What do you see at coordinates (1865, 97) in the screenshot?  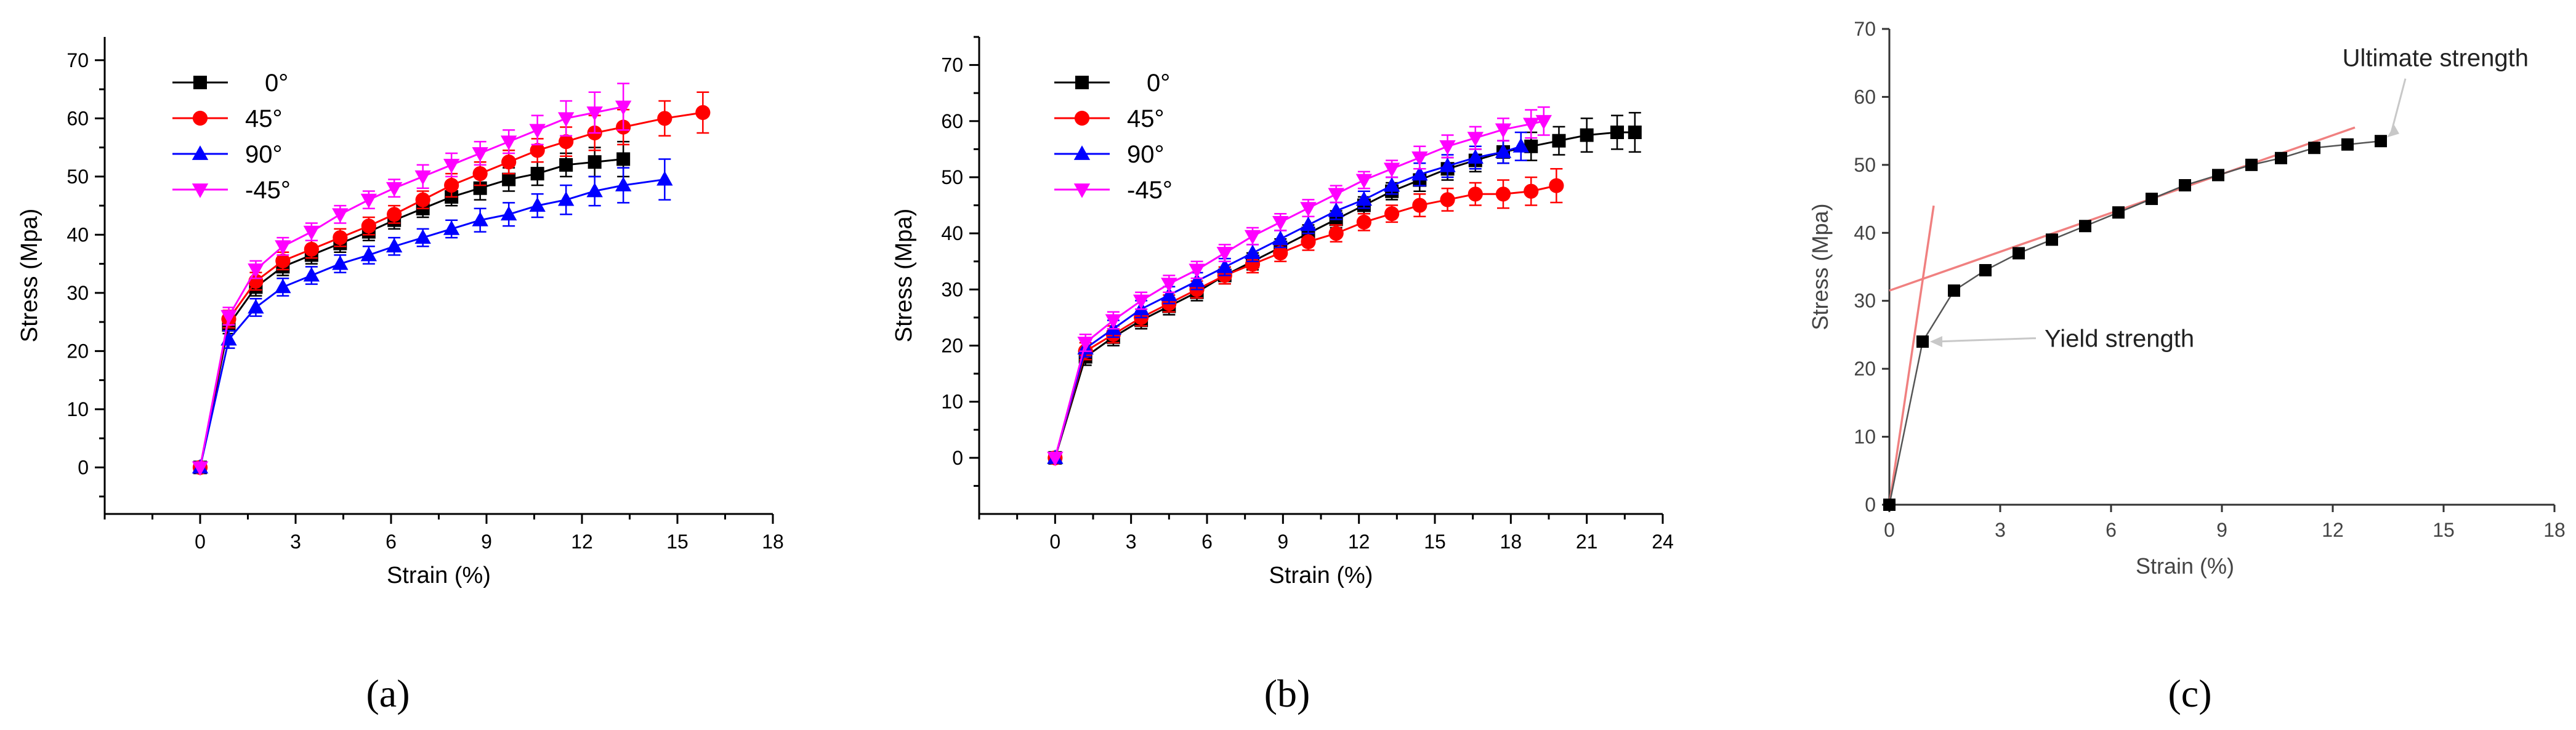 I see `y-tick-label: 60` at bounding box center [1865, 97].